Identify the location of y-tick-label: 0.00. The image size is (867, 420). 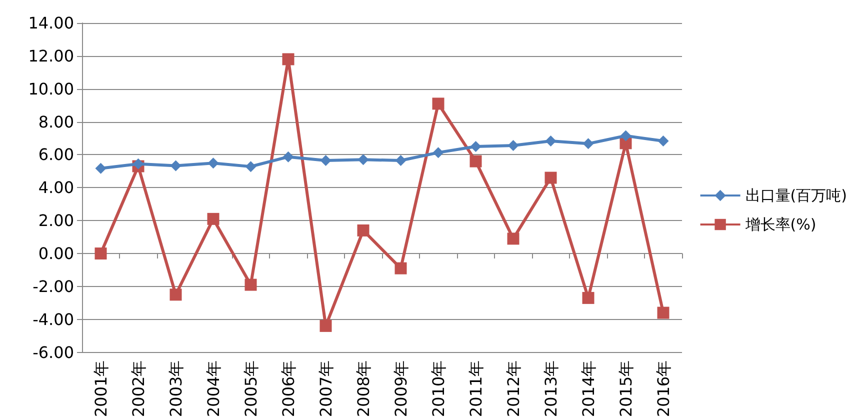
(56, 253).